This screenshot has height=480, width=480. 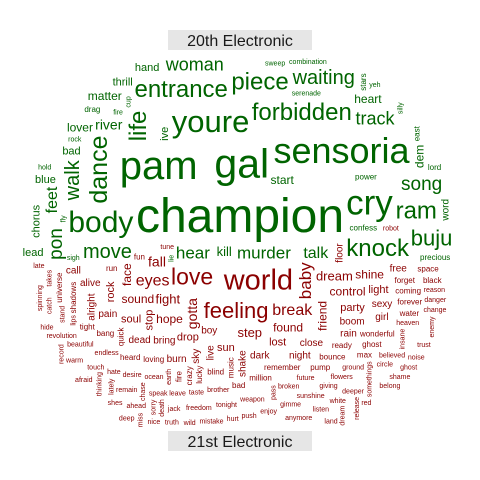 What do you see at coordinates (61, 336) in the screenshot?
I see `word-revolution: revolution` at bounding box center [61, 336].